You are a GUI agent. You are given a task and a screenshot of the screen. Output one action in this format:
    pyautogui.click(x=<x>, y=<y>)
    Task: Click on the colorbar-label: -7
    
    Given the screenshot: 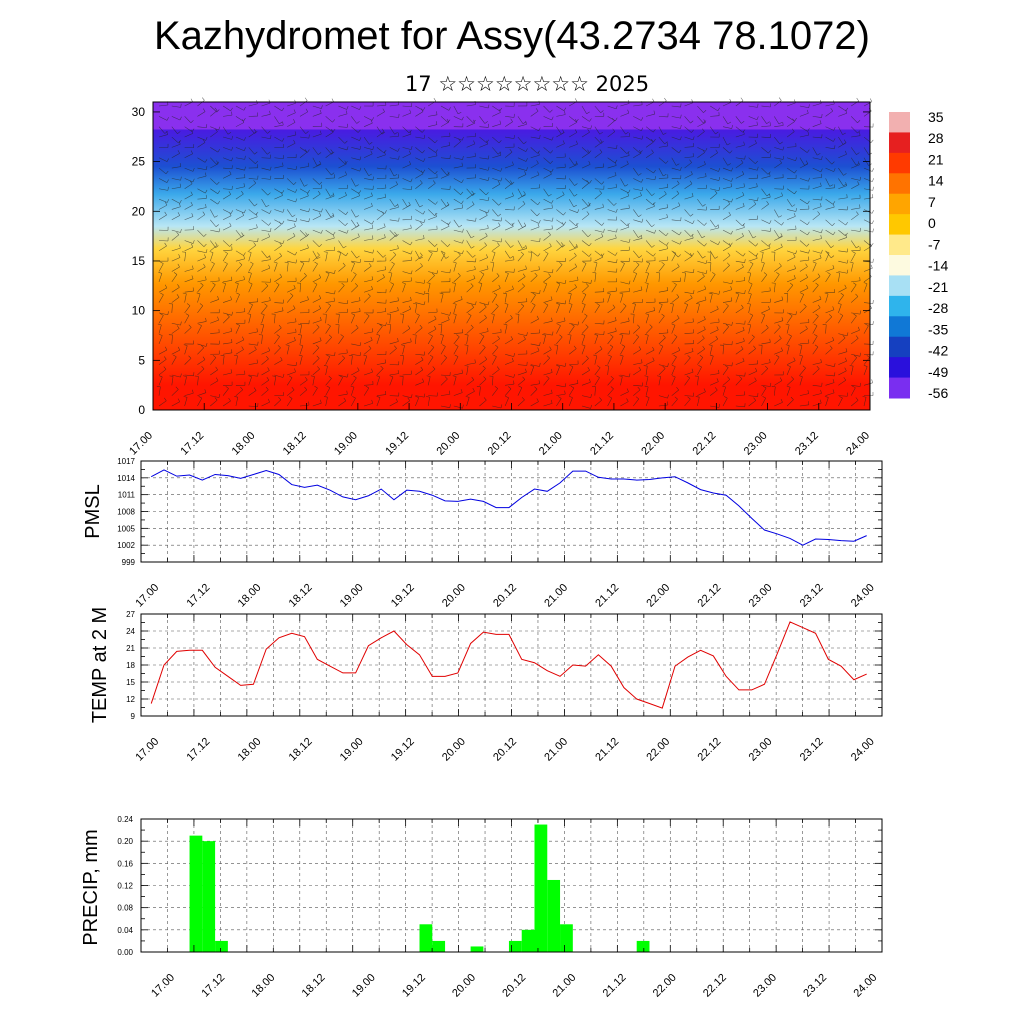 What is the action you would take?
    pyautogui.click(x=934, y=244)
    